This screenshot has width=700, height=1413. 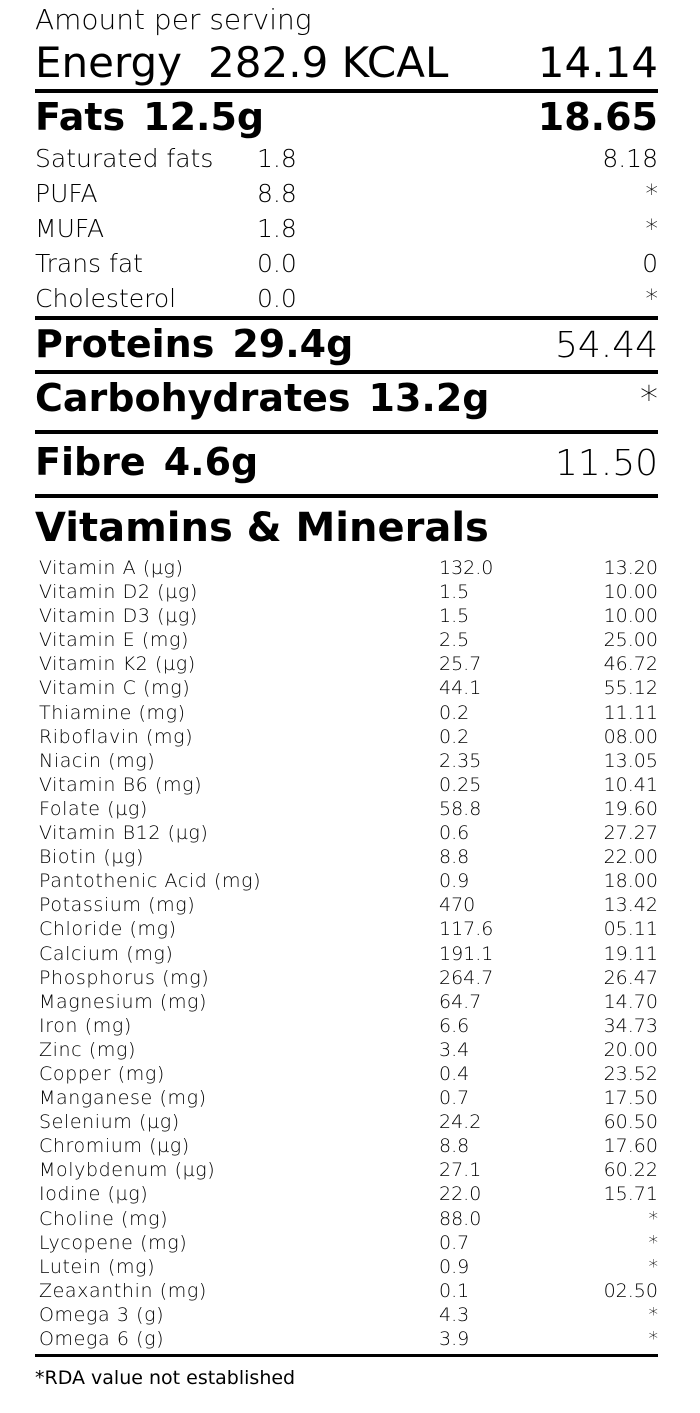 What do you see at coordinates (94, 1194) in the screenshot?
I see `nutrient-name: Iodine (µg)` at bounding box center [94, 1194].